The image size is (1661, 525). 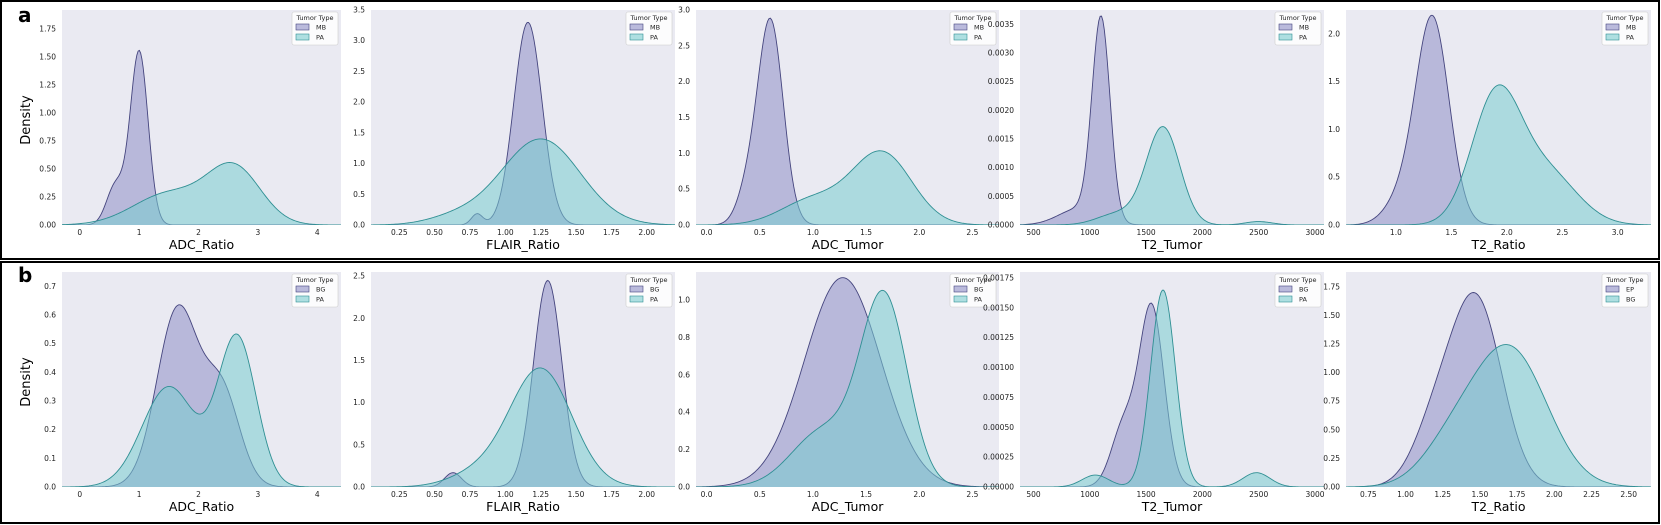 I want to click on y-tick-label: 0.00025, so click(x=998, y=457).